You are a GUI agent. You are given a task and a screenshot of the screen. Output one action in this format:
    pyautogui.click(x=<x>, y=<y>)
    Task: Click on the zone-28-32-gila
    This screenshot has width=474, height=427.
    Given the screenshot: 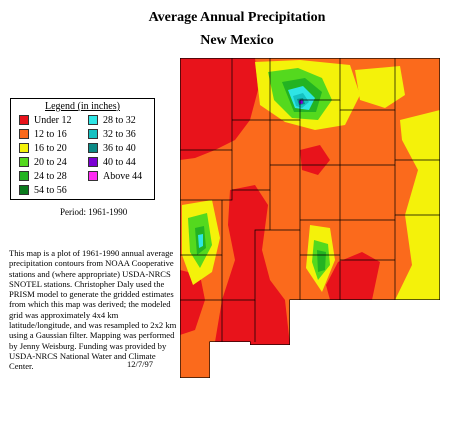 What is the action you would take?
    pyautogui.click(x=200, y=241)
    